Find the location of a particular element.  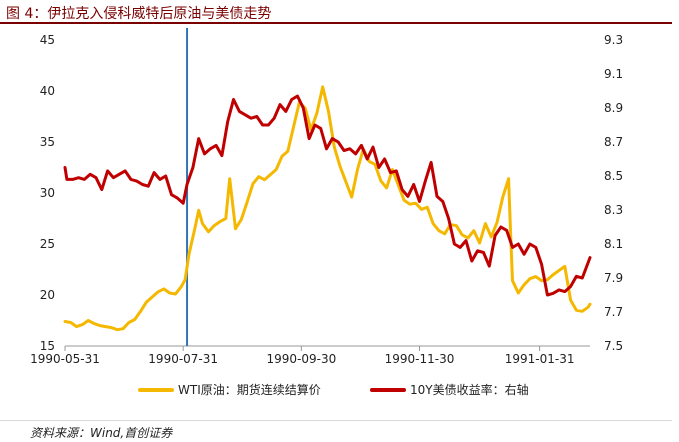

x-tick-label: 1990-09-30 is located at coordinates (301, 359).